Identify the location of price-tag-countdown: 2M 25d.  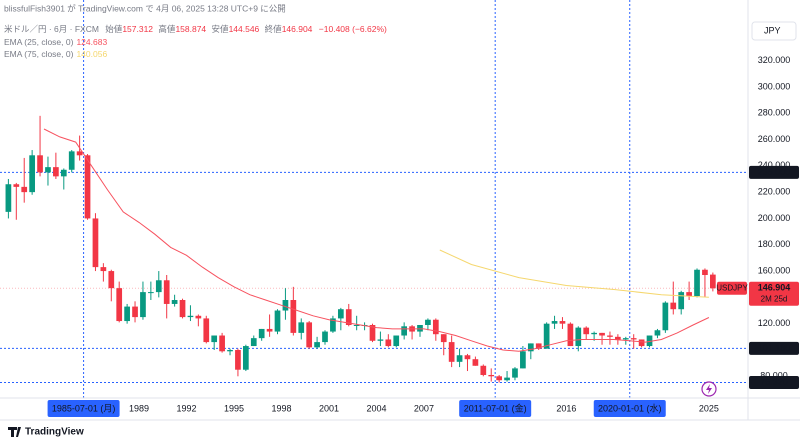
(774, 298).